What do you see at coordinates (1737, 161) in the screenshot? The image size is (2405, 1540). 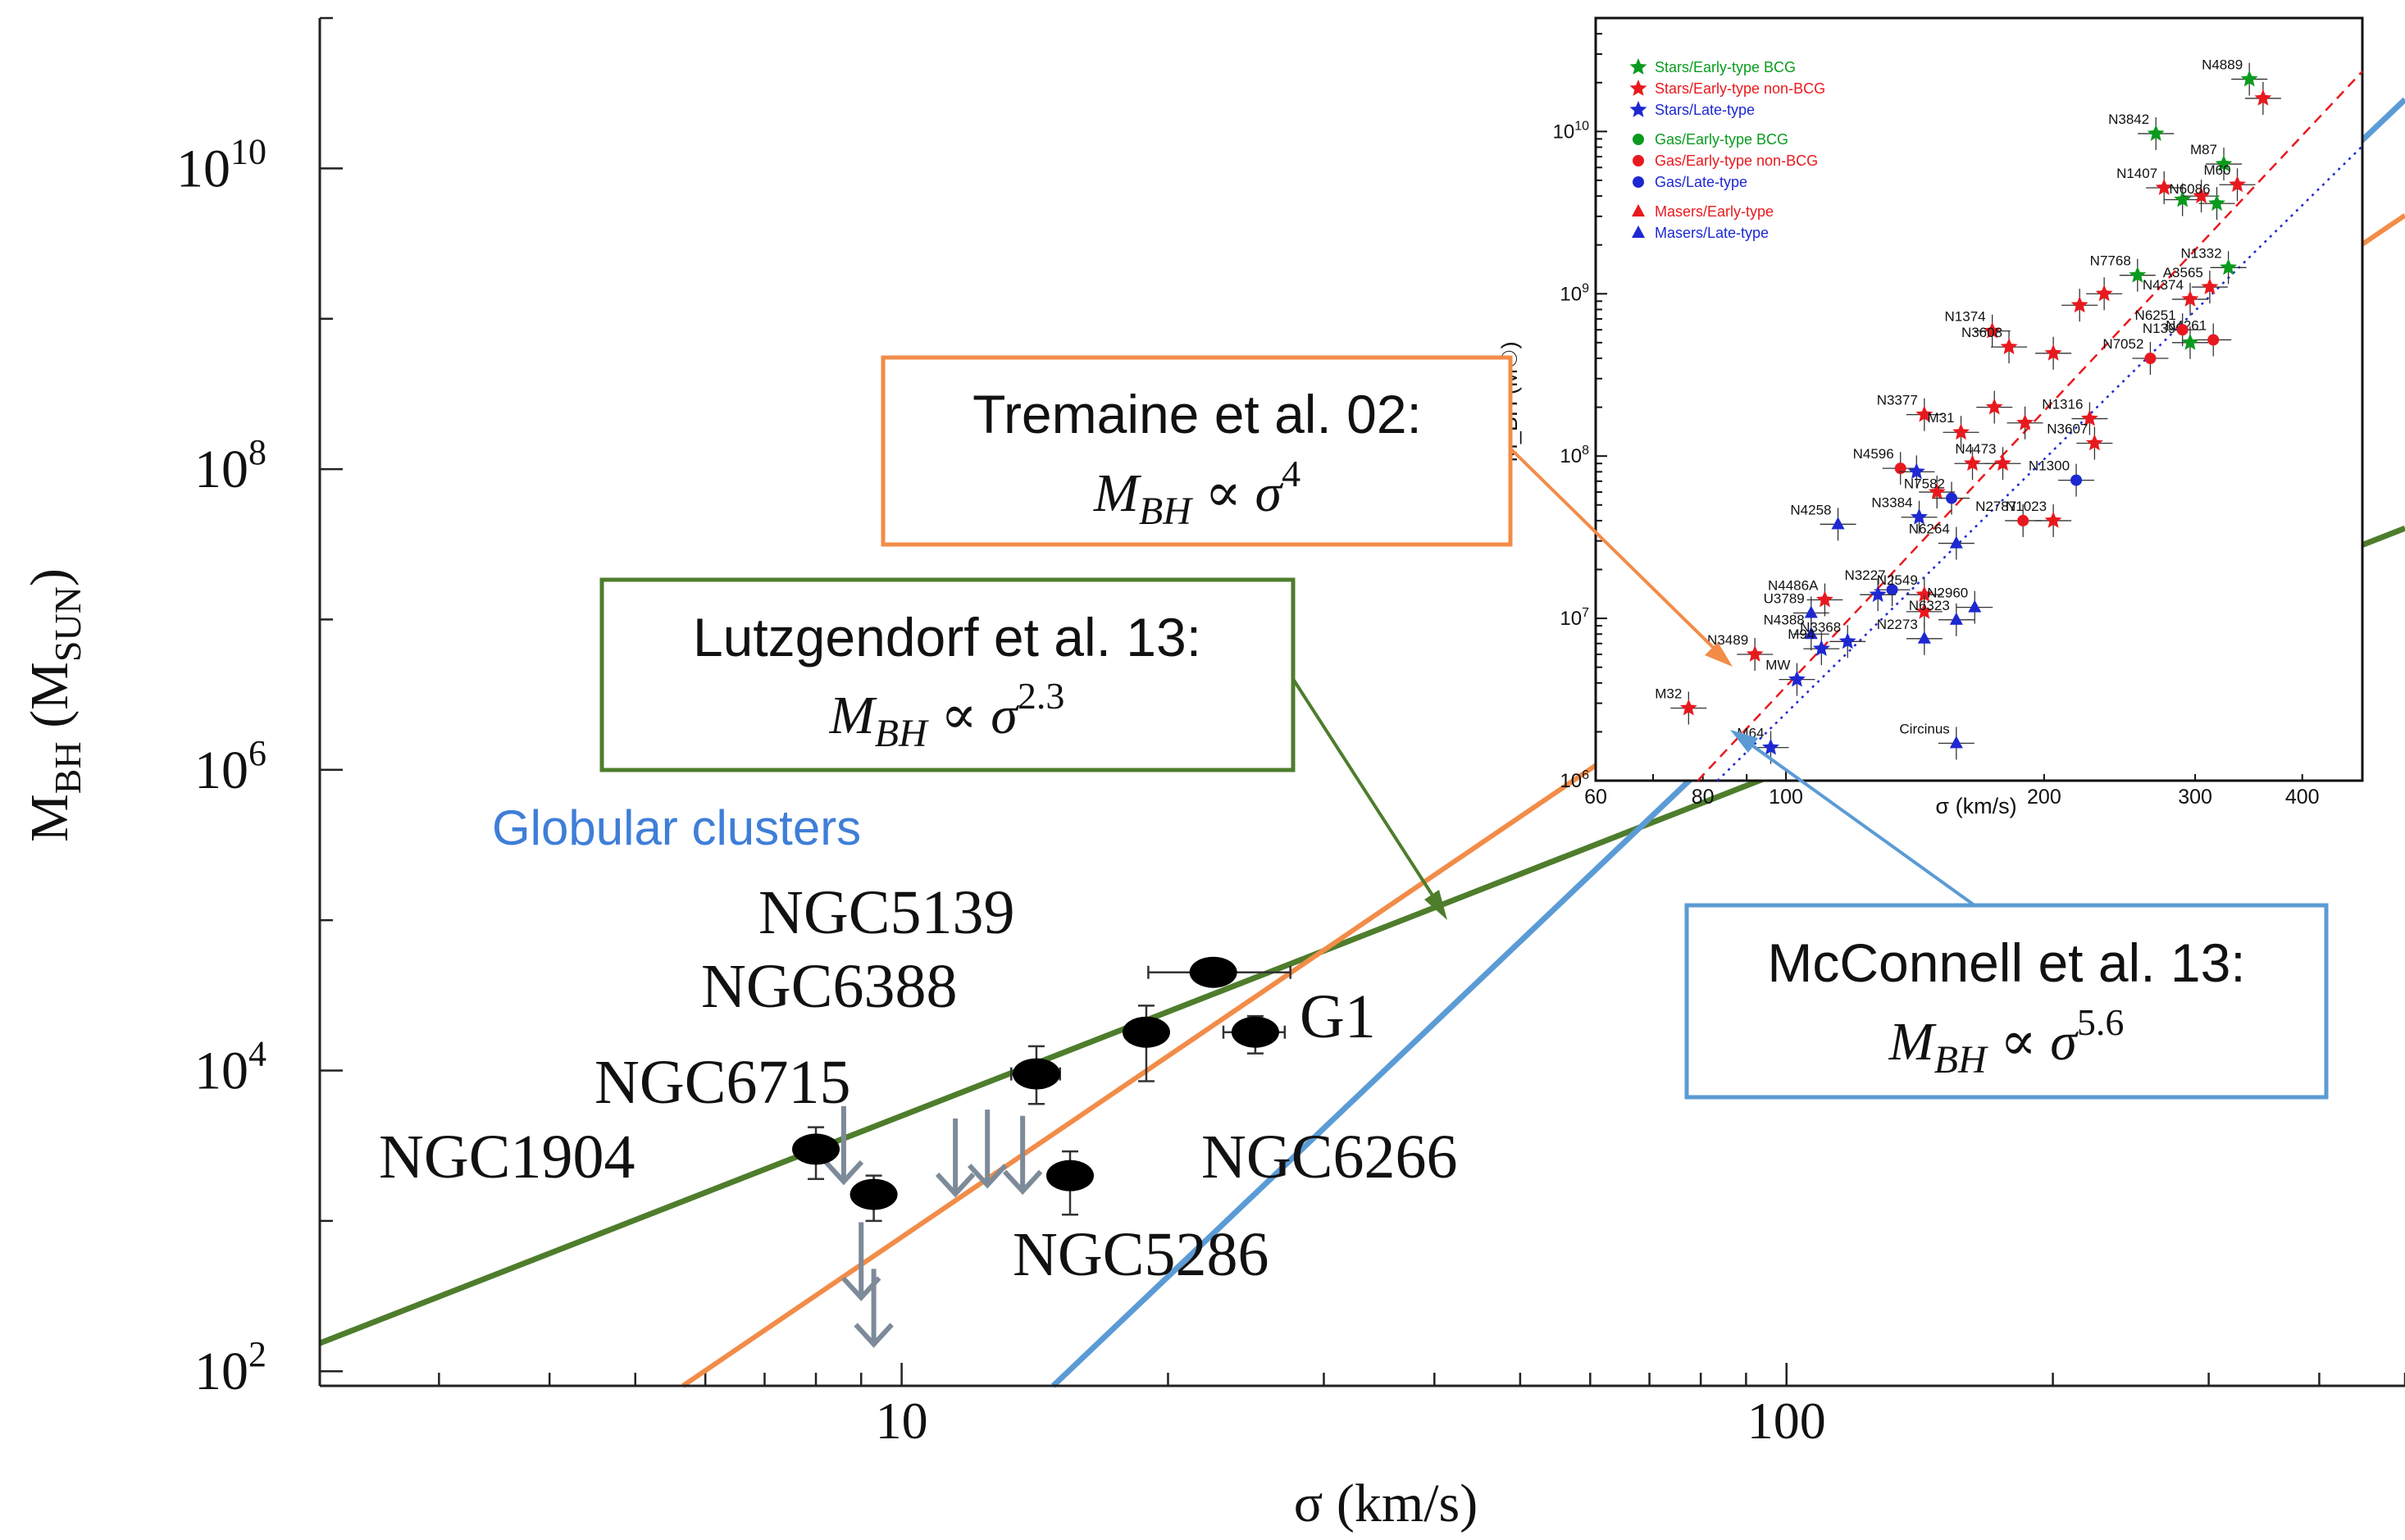 I see `inset-legend-label: Gas/Early-type non-BCG` at bounding box center [1737, 161].